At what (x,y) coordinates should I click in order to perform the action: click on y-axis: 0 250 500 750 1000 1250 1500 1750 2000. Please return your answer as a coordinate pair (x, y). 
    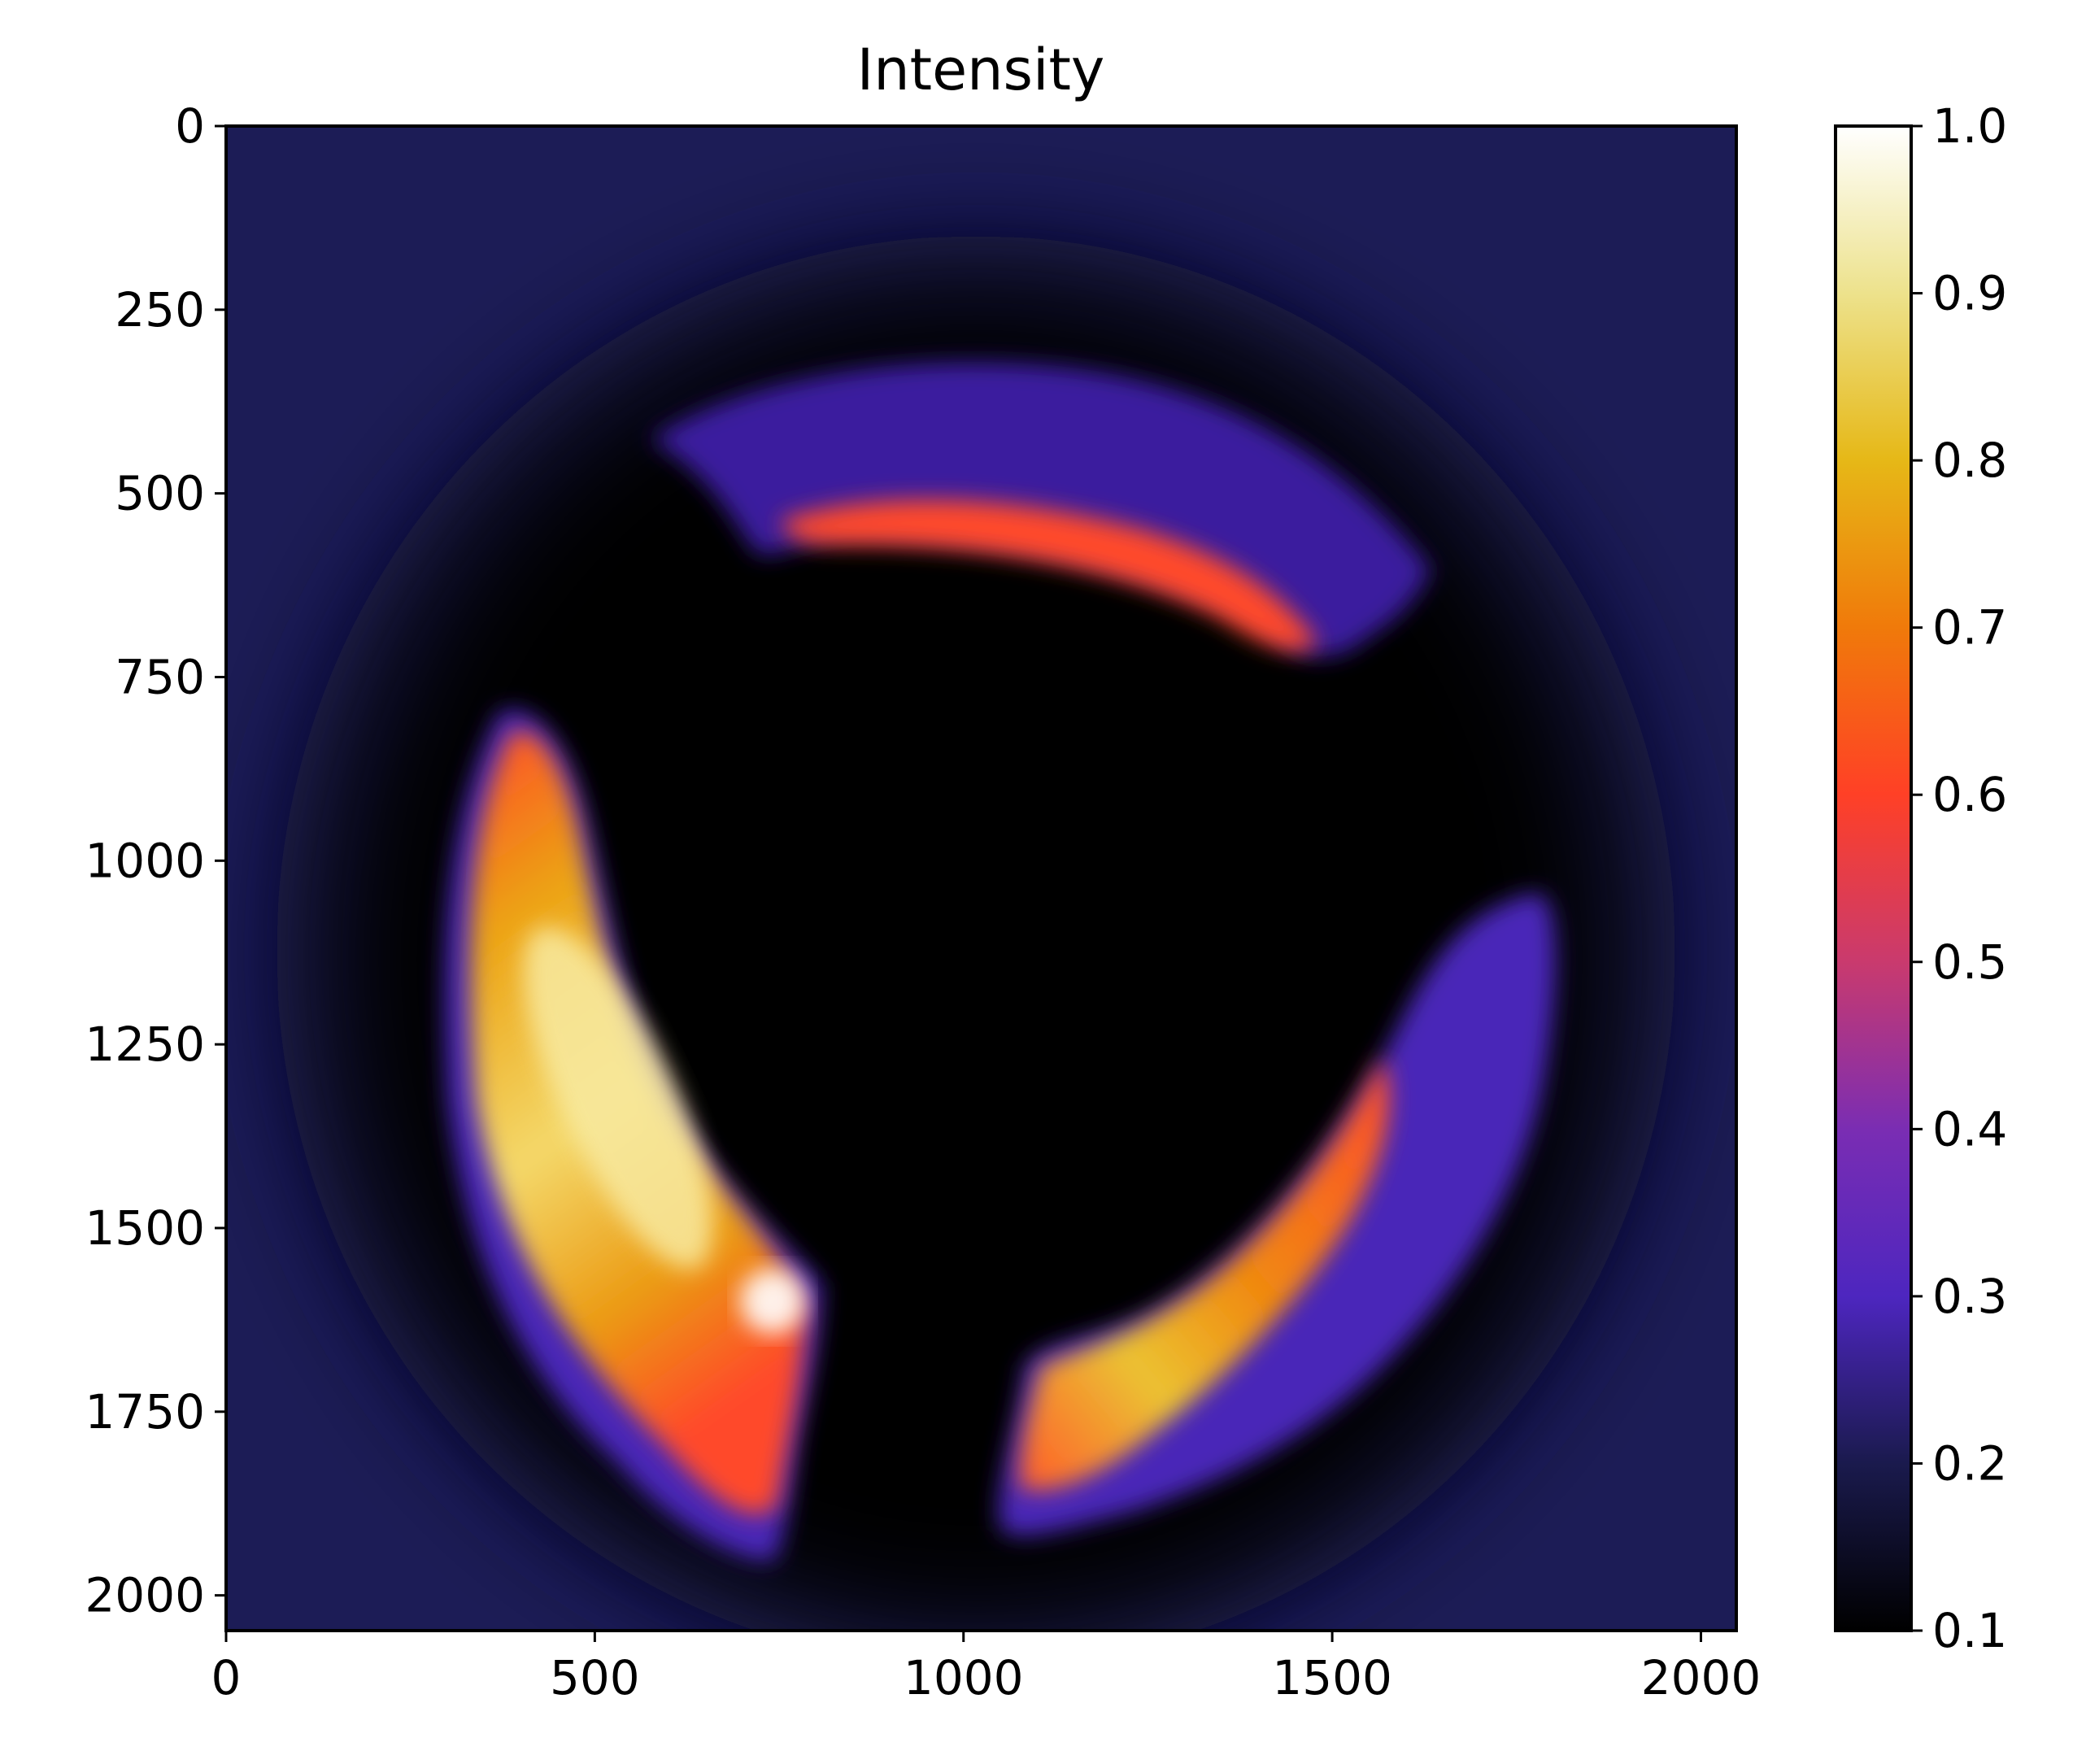
    Looking at the image, I should click on (155, 860).